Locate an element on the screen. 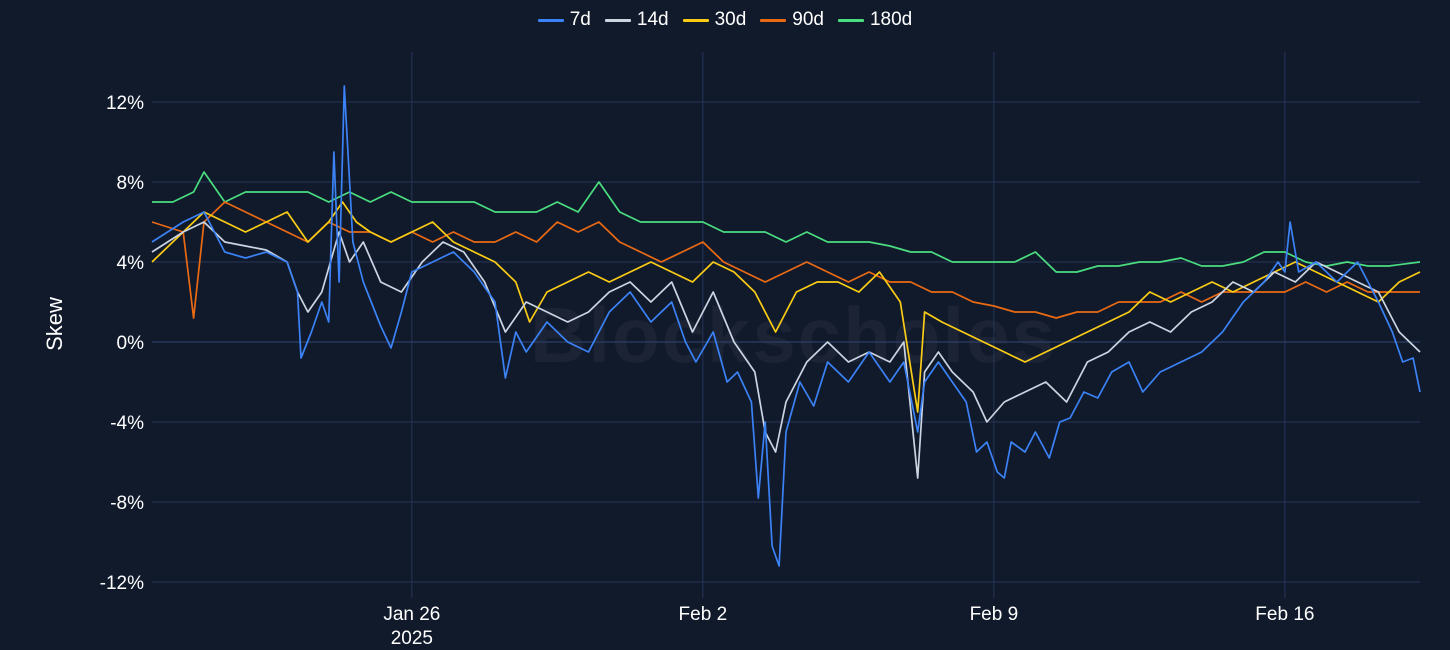 The height and width of the screenshot is (650, 1450). y-axis-ticks: 12% 8% 4% 0% -4% -8% -12% is located at coordinates (122, 343).